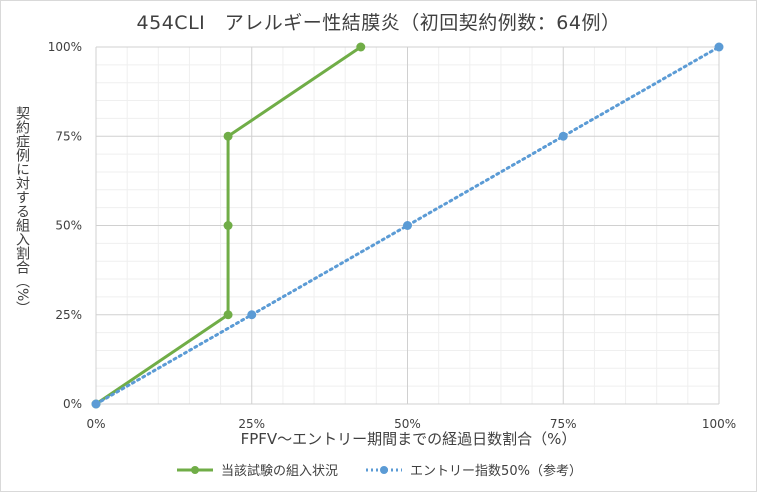 This screenshot has height=492, width=757. Describe the element at coordinates (68, 136) in the screenshot. I see `y-tick-label: 75%` at that location.